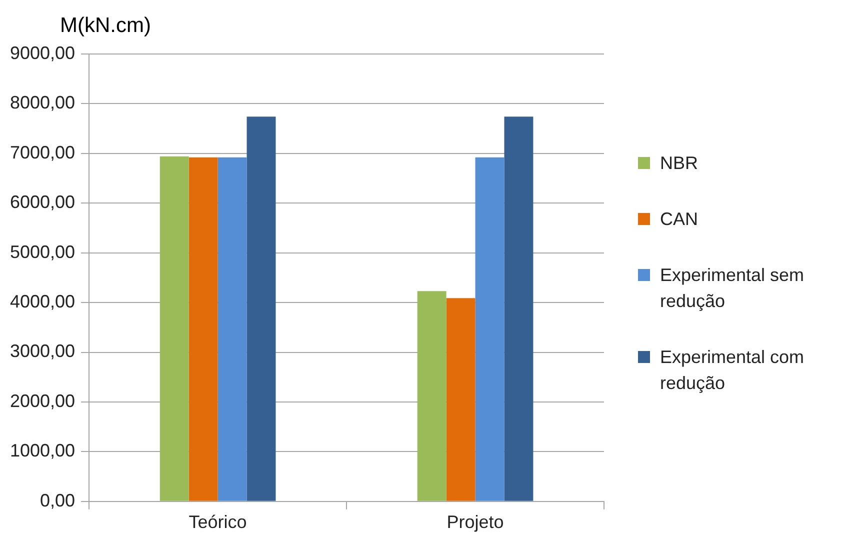  What do you see at coordinates (733, 370) in the screenshot?
I see `legend-label: Experimental com redução` at bounding box center [733, 370].